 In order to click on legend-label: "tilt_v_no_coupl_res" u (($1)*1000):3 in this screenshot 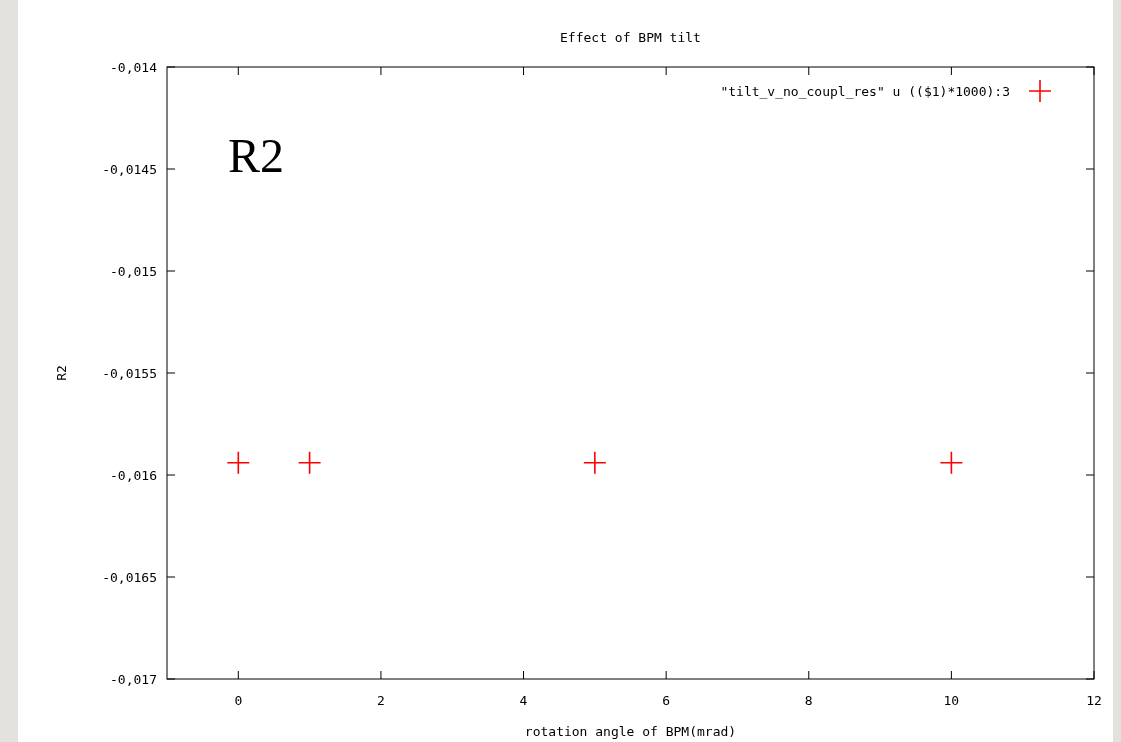, I will do `click(865, 91)`.